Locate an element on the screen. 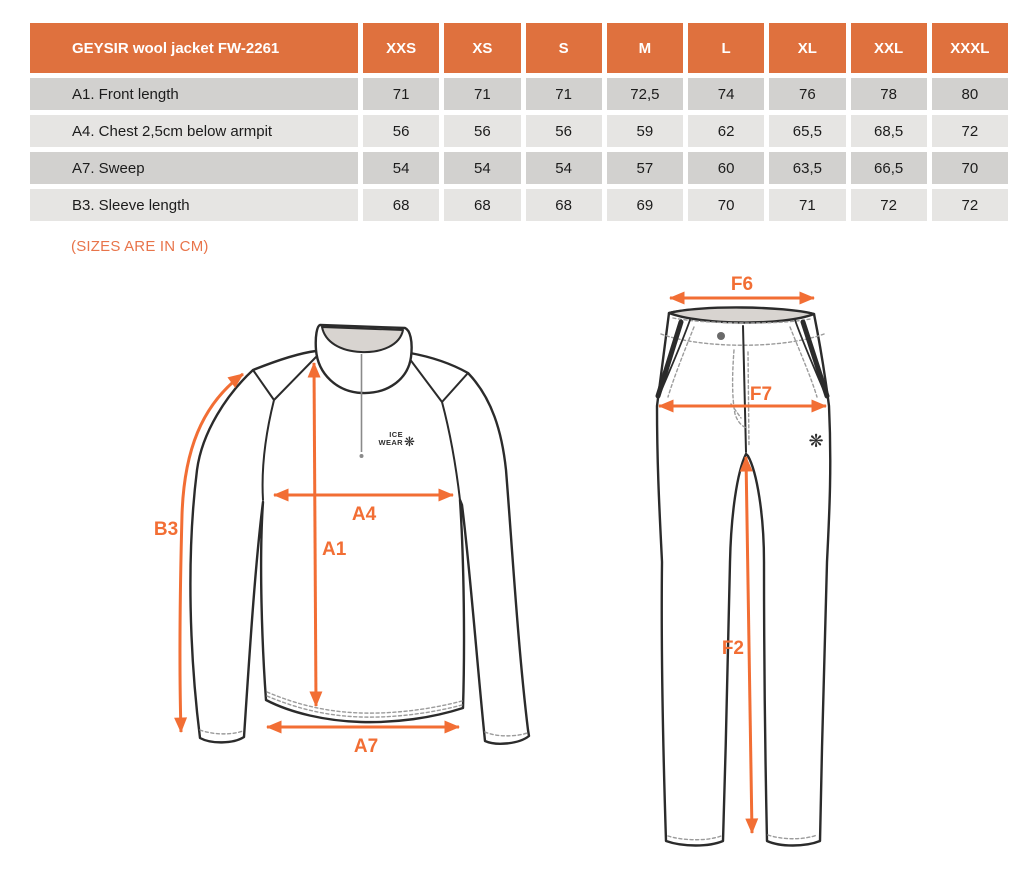  row-label-sweep: A7. Sweep is located at coordinates (194, 168).